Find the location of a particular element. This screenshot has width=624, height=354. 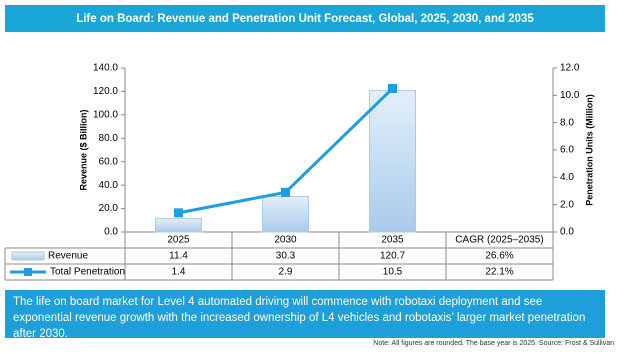

y2-tick-label: 4.0 is located at coordinates (567, 177).